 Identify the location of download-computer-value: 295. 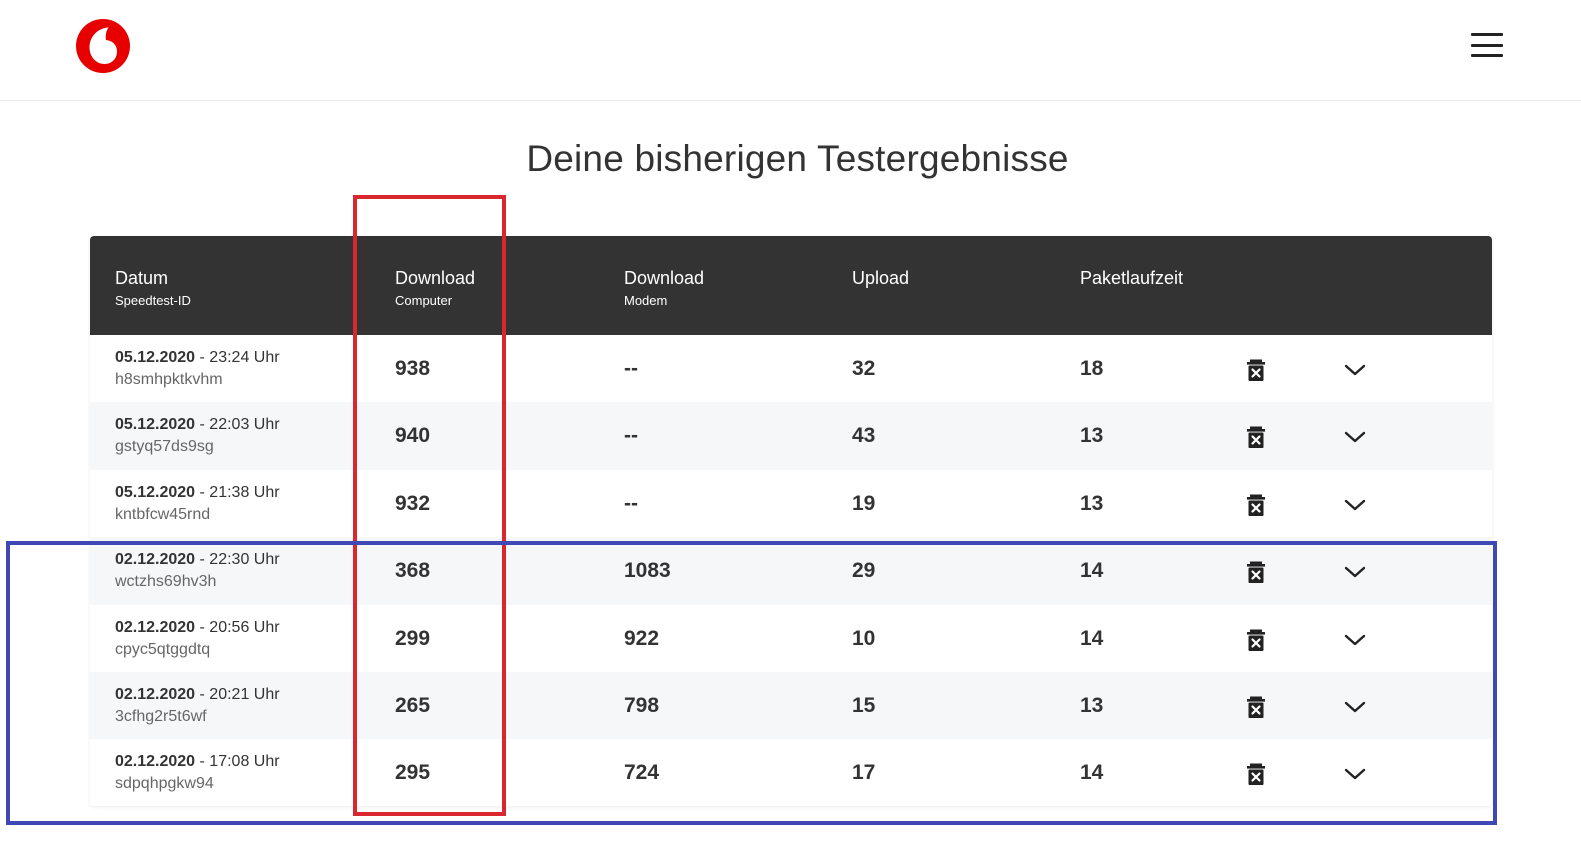
(413, 773).